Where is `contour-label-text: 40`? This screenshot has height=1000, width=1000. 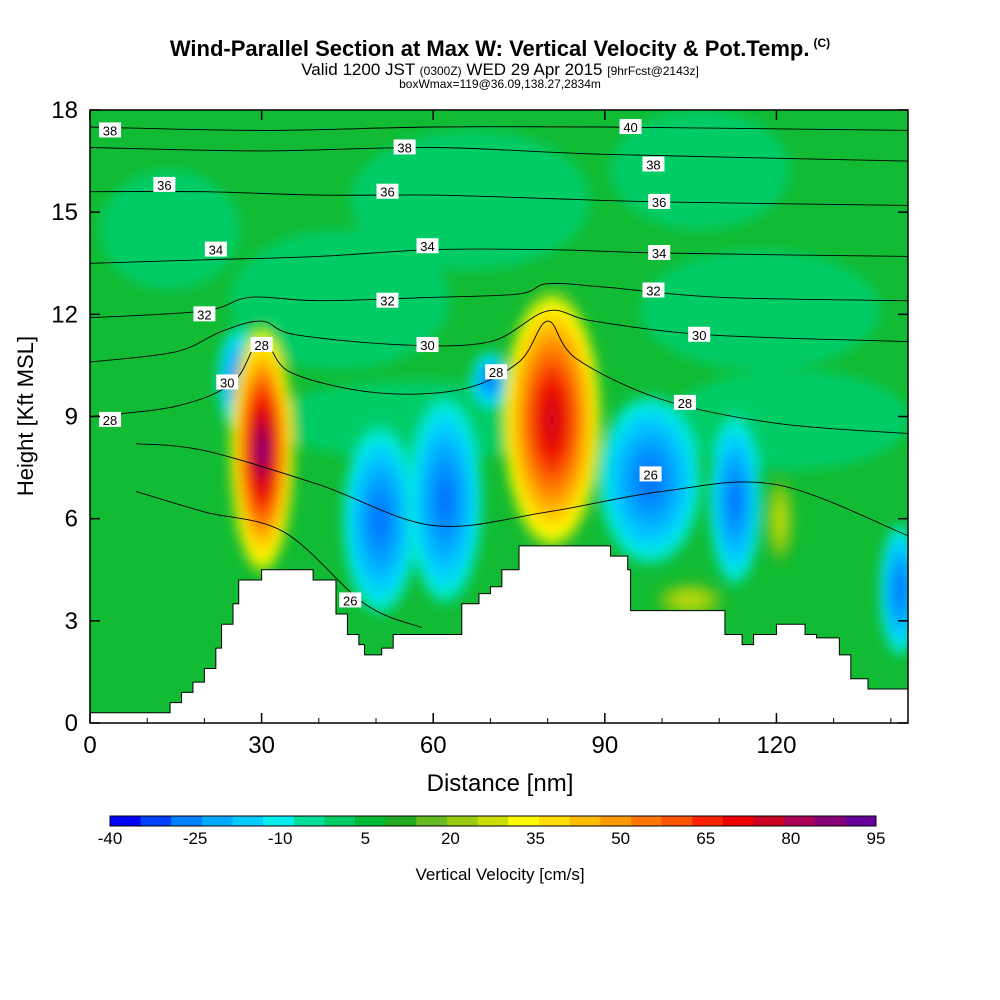
contour-label-text: 40 is located at coordinates (630, 127).